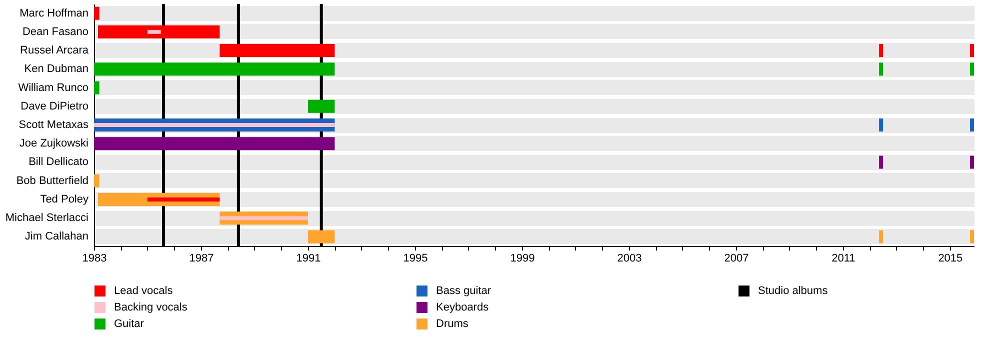 The image size is (1000, 340). What do you see at coordinates (56, 69) in the screenshot?
I see `y-tick-label: Ken Dubman` at bounding box center [56, 69].